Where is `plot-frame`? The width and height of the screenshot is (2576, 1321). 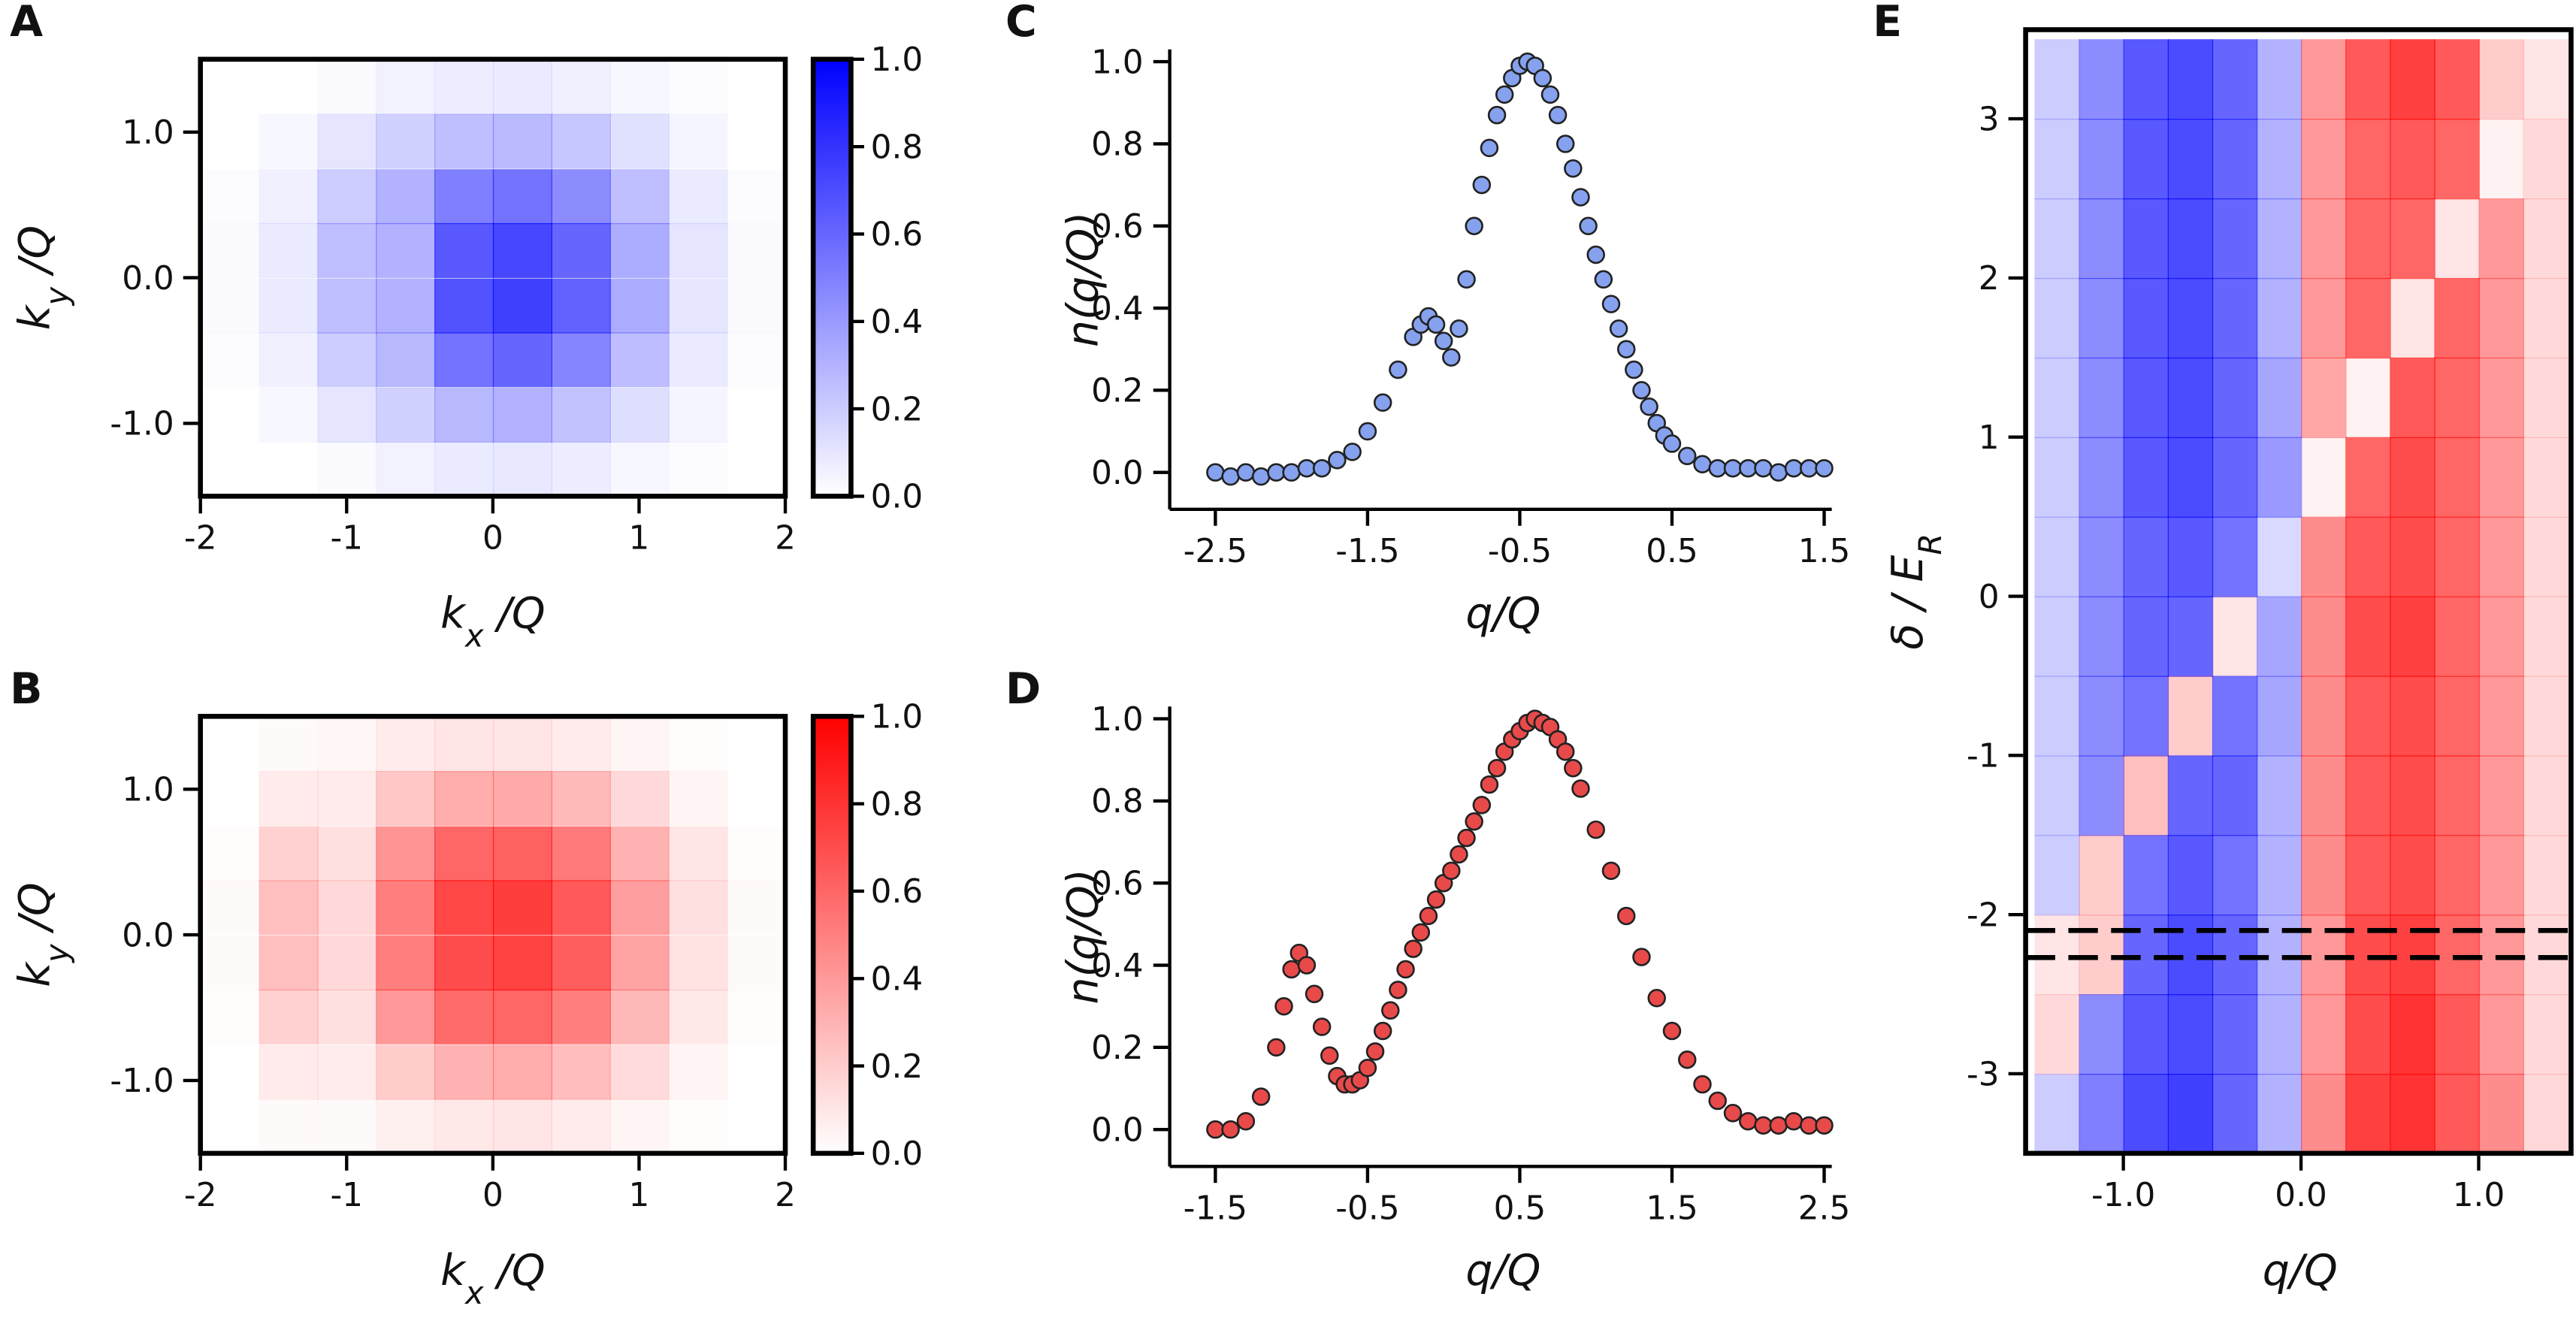
plot-frame is located at coordinates (493, 277).